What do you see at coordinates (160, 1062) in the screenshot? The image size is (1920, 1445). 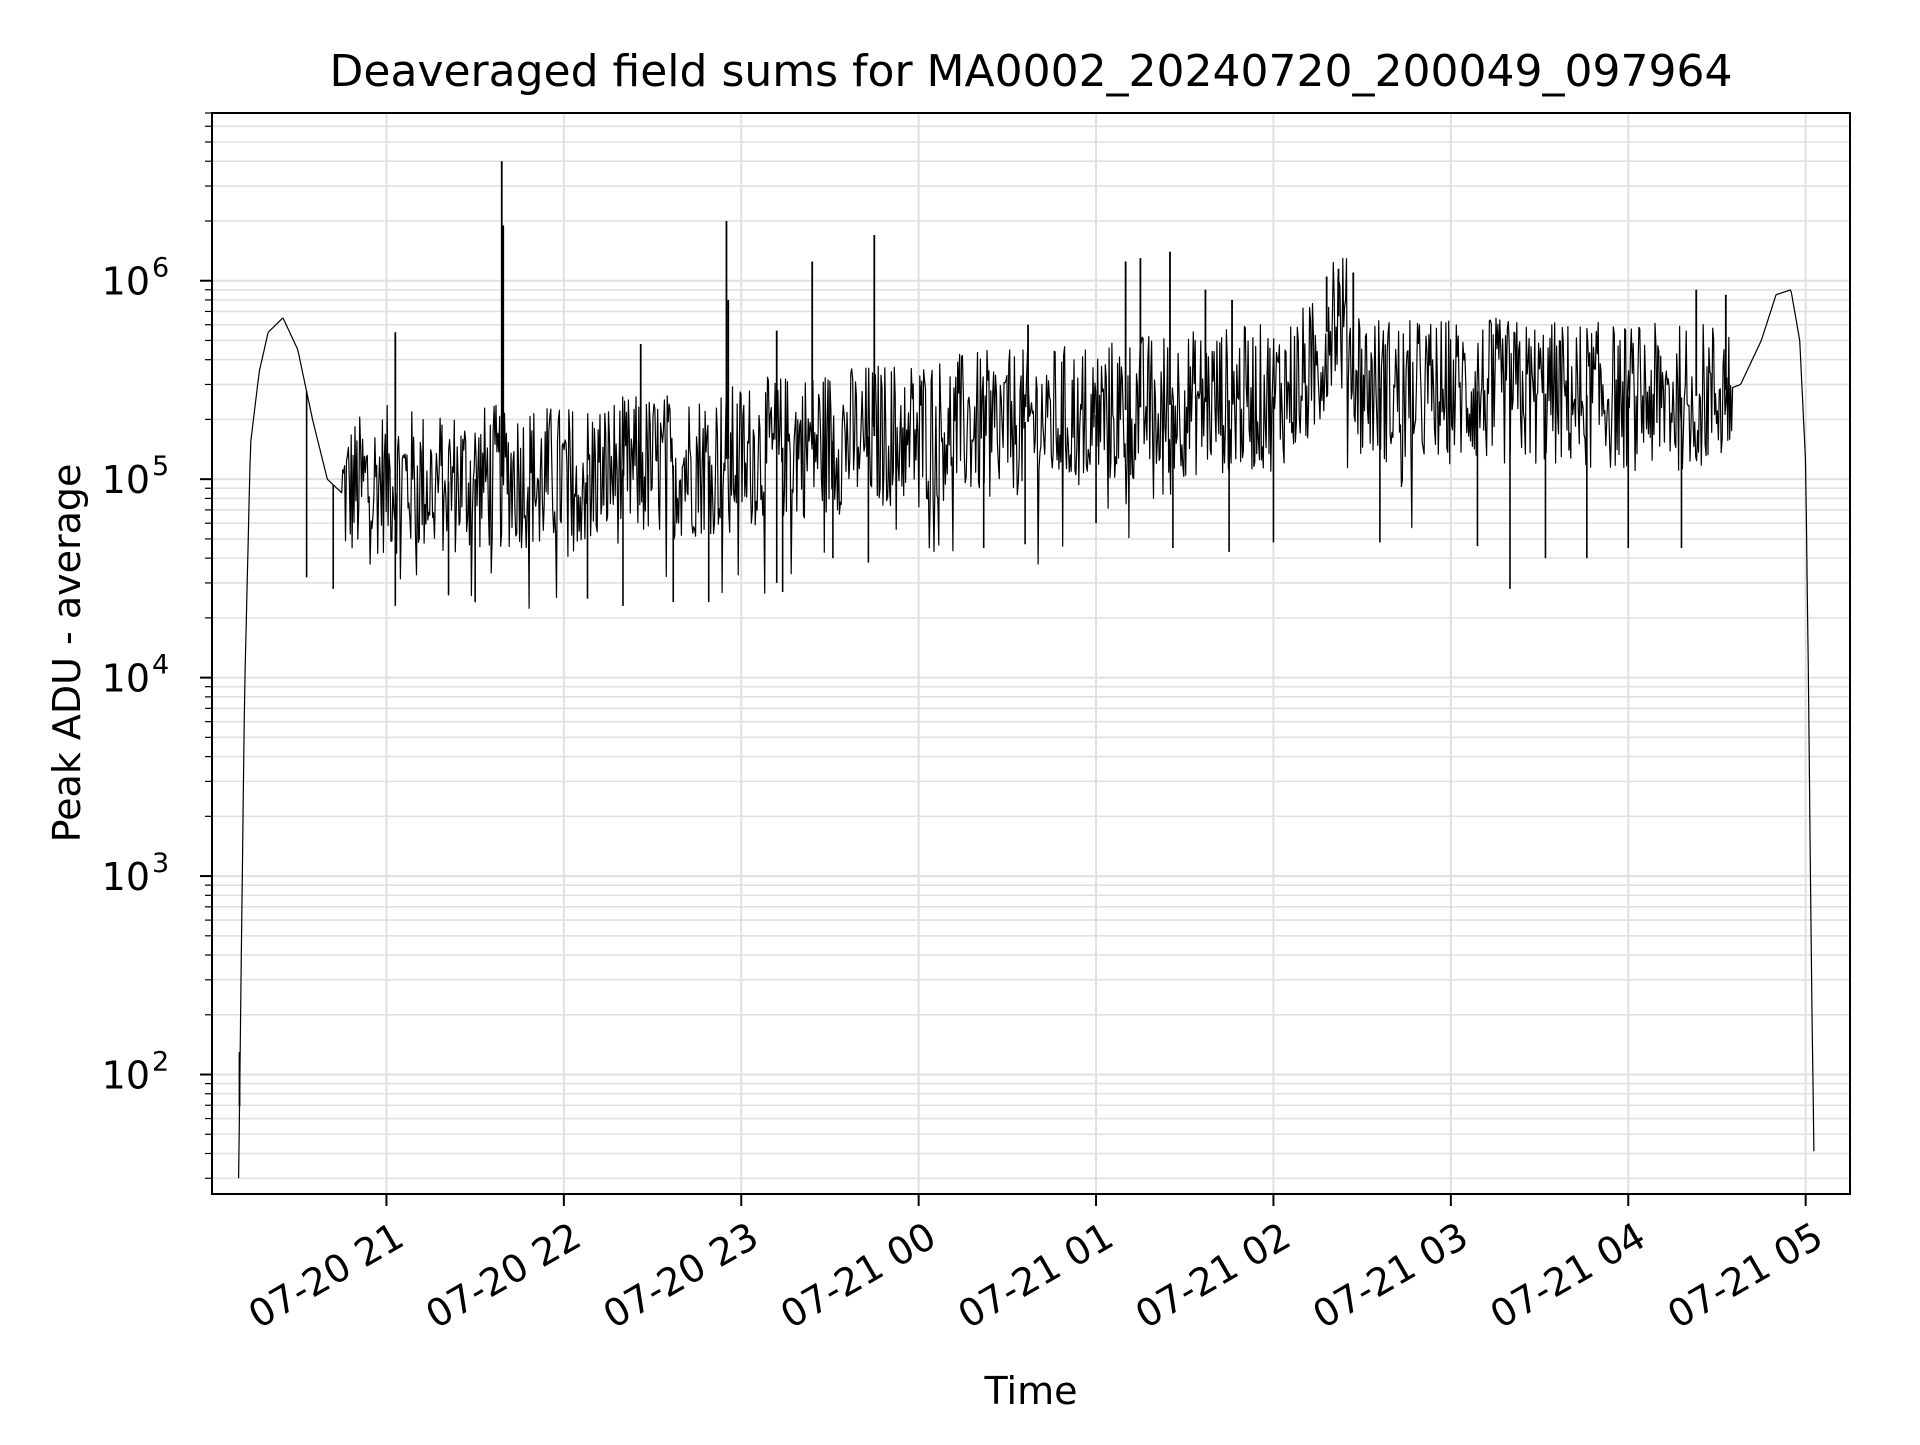 I see `y-tick-exponent: 2` at bounding box center [160, 1062].